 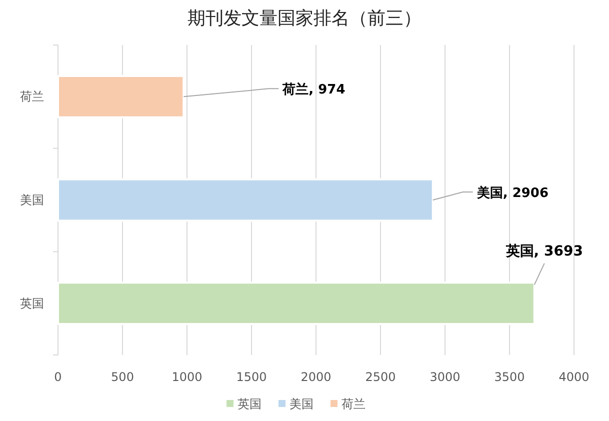 I want to click on legend-label: 英国, so click(x=250, y=404).